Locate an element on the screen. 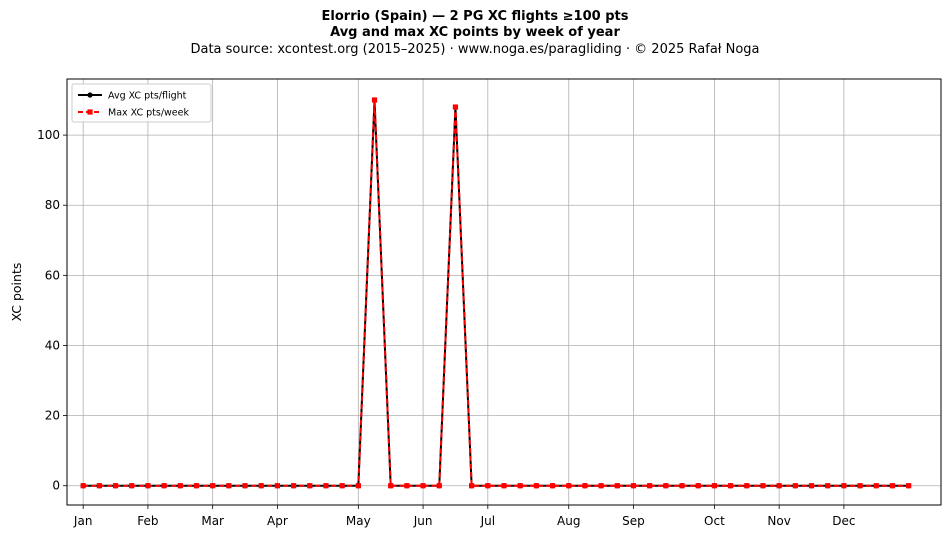 The image size is (950, 539). y-tick-label: 0 is located at coordinates (56, 486).